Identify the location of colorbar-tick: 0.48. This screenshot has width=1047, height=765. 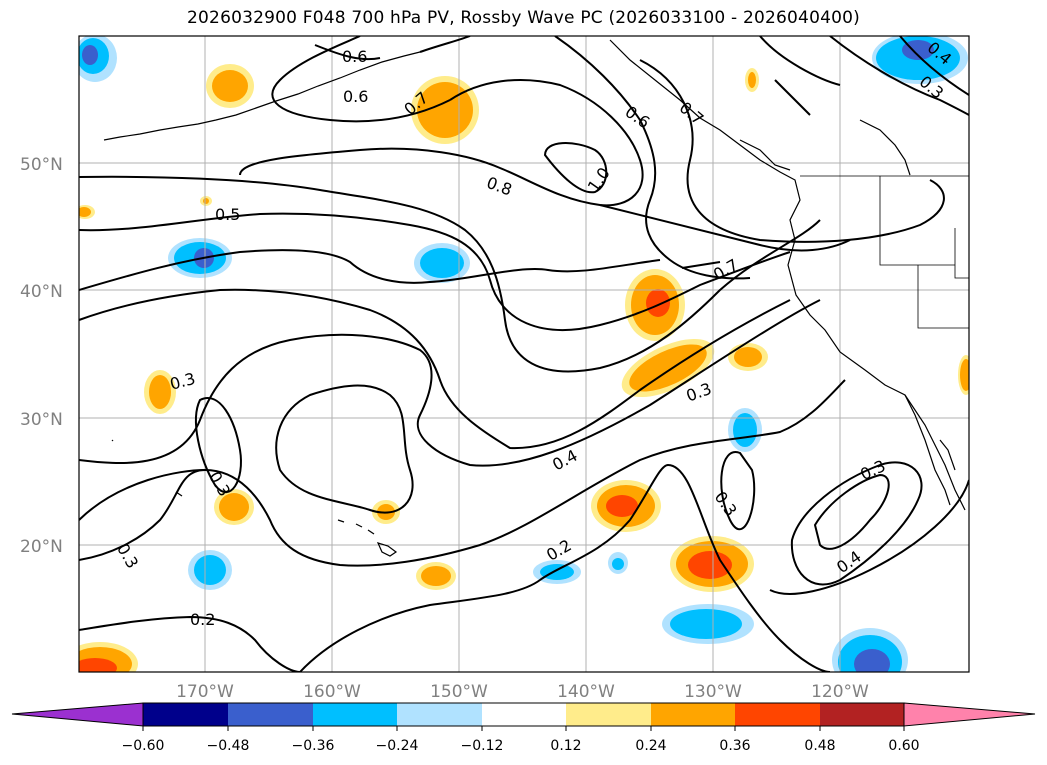
(819, 746).